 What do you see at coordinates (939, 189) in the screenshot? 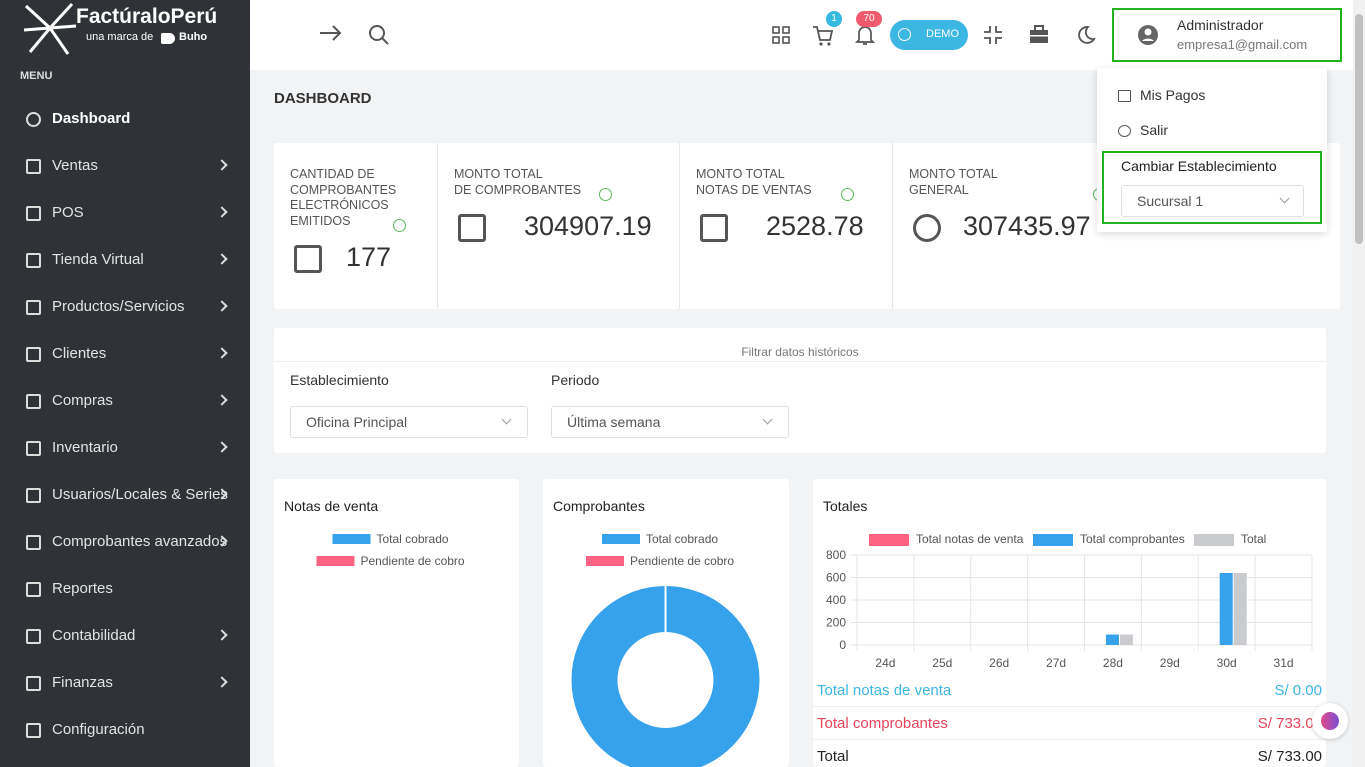
I see `stat-label: GENERAL` at bounding box center [939, 189].